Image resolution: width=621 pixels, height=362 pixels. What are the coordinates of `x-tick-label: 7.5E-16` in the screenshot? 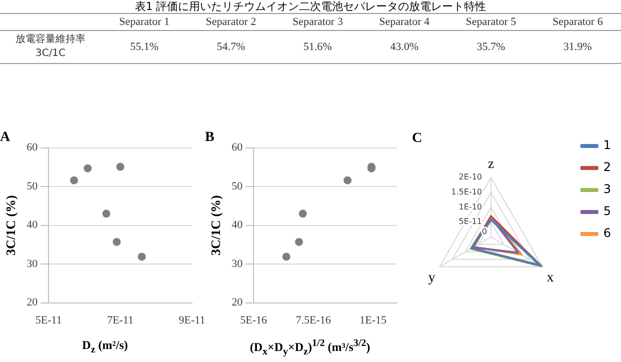 It's located at (314, 320).